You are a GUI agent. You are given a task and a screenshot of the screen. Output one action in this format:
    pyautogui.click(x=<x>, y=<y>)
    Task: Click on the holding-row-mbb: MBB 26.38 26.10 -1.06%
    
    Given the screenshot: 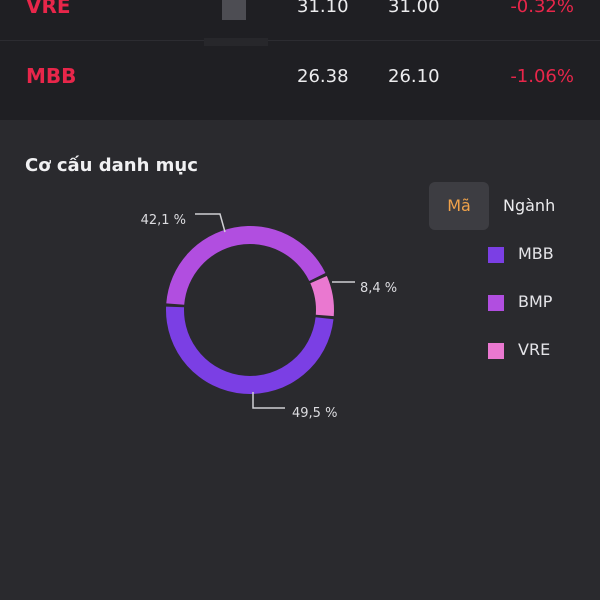 What is the action you would take?
    pyautogui.click(x=300, y=80)
    